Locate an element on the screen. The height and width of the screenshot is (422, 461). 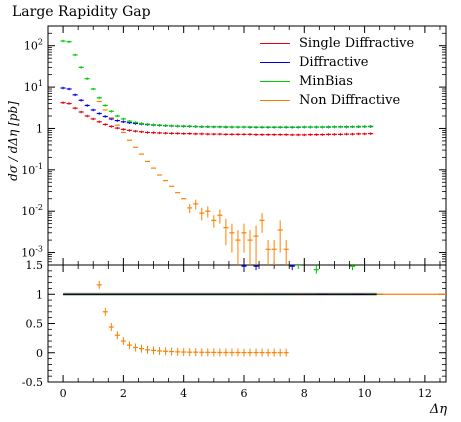
x-axis-label: Δη is located at coordinates (438, 409).